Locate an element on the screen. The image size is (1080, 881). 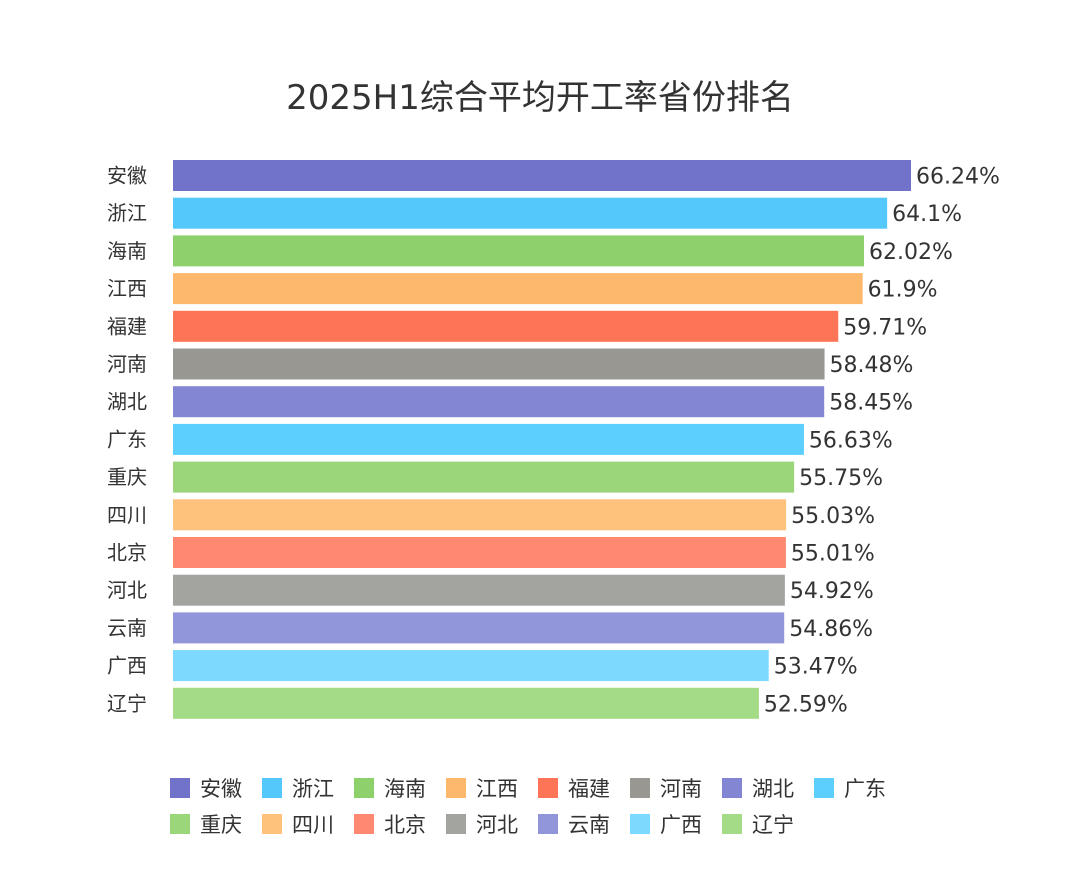
legend-item: 河南 is located at coordinates (676, 788).